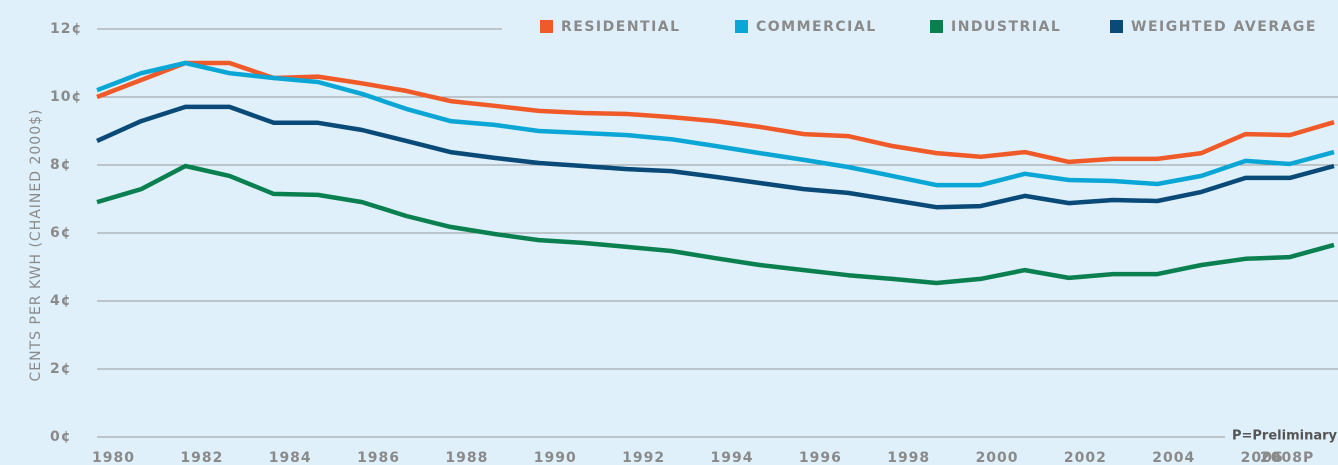  What do you see at coordinates (820, 457) in the screenshot?
I see `x-tick-label: 1996` at bounding box center [820, 457].